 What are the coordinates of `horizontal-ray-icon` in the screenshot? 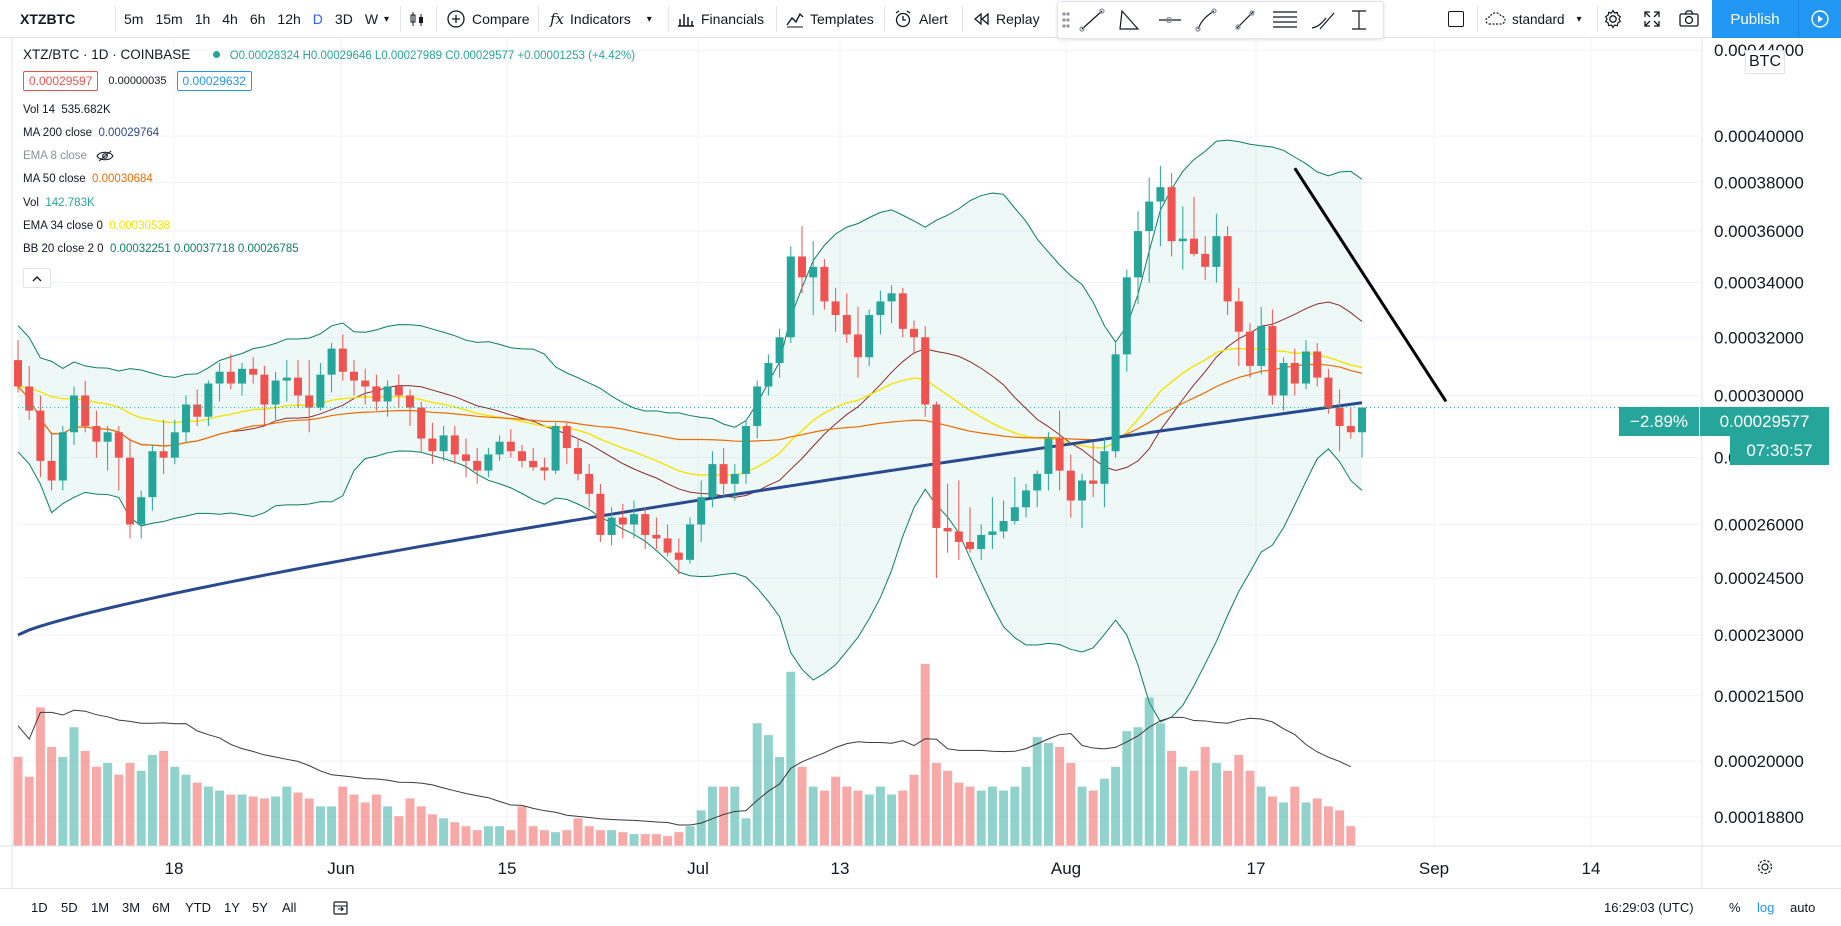 It's located at (1170, 20).